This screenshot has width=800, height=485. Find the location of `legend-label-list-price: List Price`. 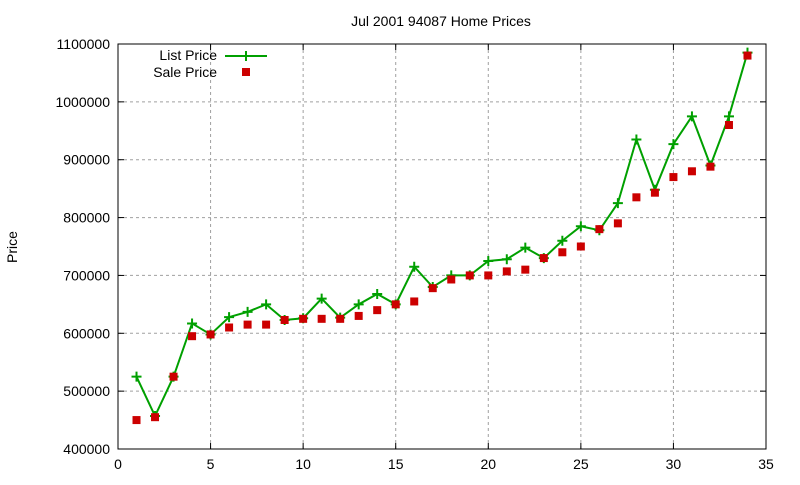

legend-label-list-price: List Price is located at coordinates (188, 55).